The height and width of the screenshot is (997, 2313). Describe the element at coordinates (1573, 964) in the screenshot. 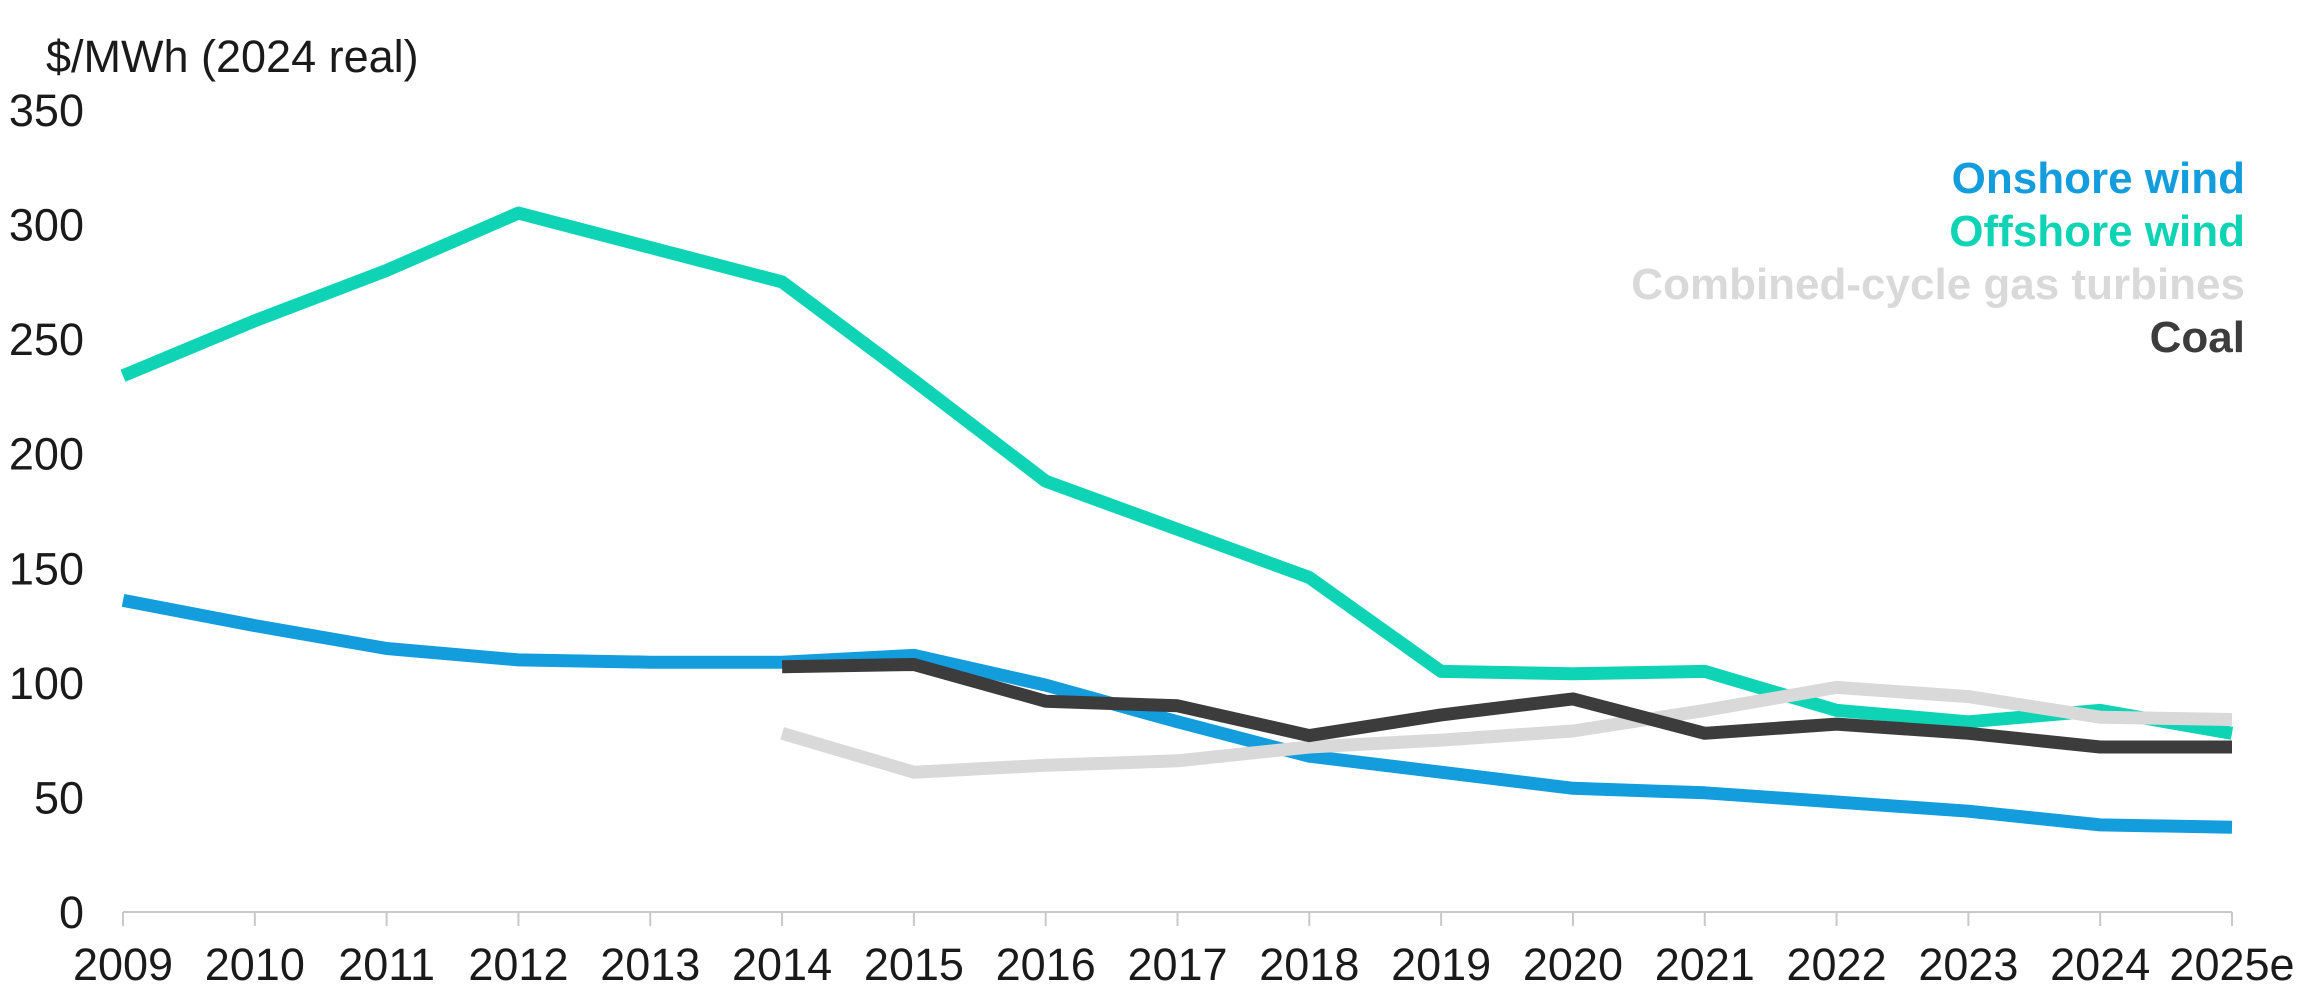

I see `x-tick-label: 2020` at that location.